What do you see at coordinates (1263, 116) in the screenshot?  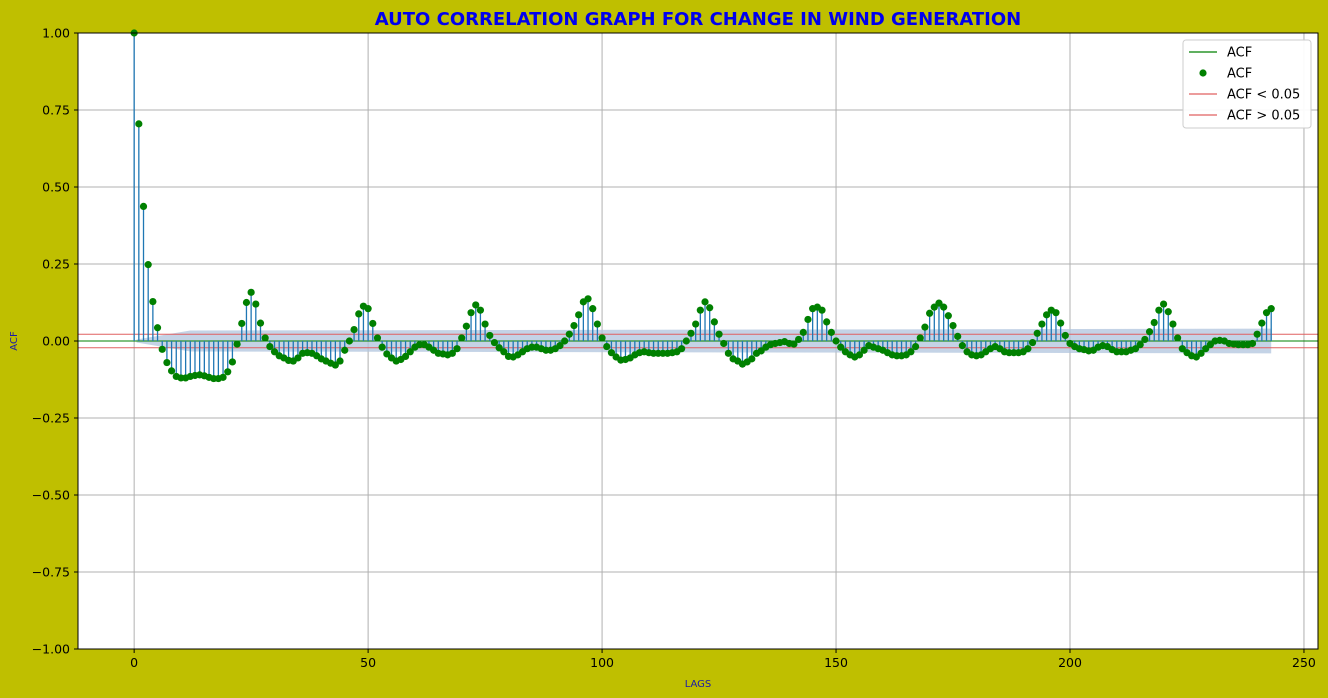 I see `legend-entry-label: ACF > 0.05` at bounding box center [1263, 116].